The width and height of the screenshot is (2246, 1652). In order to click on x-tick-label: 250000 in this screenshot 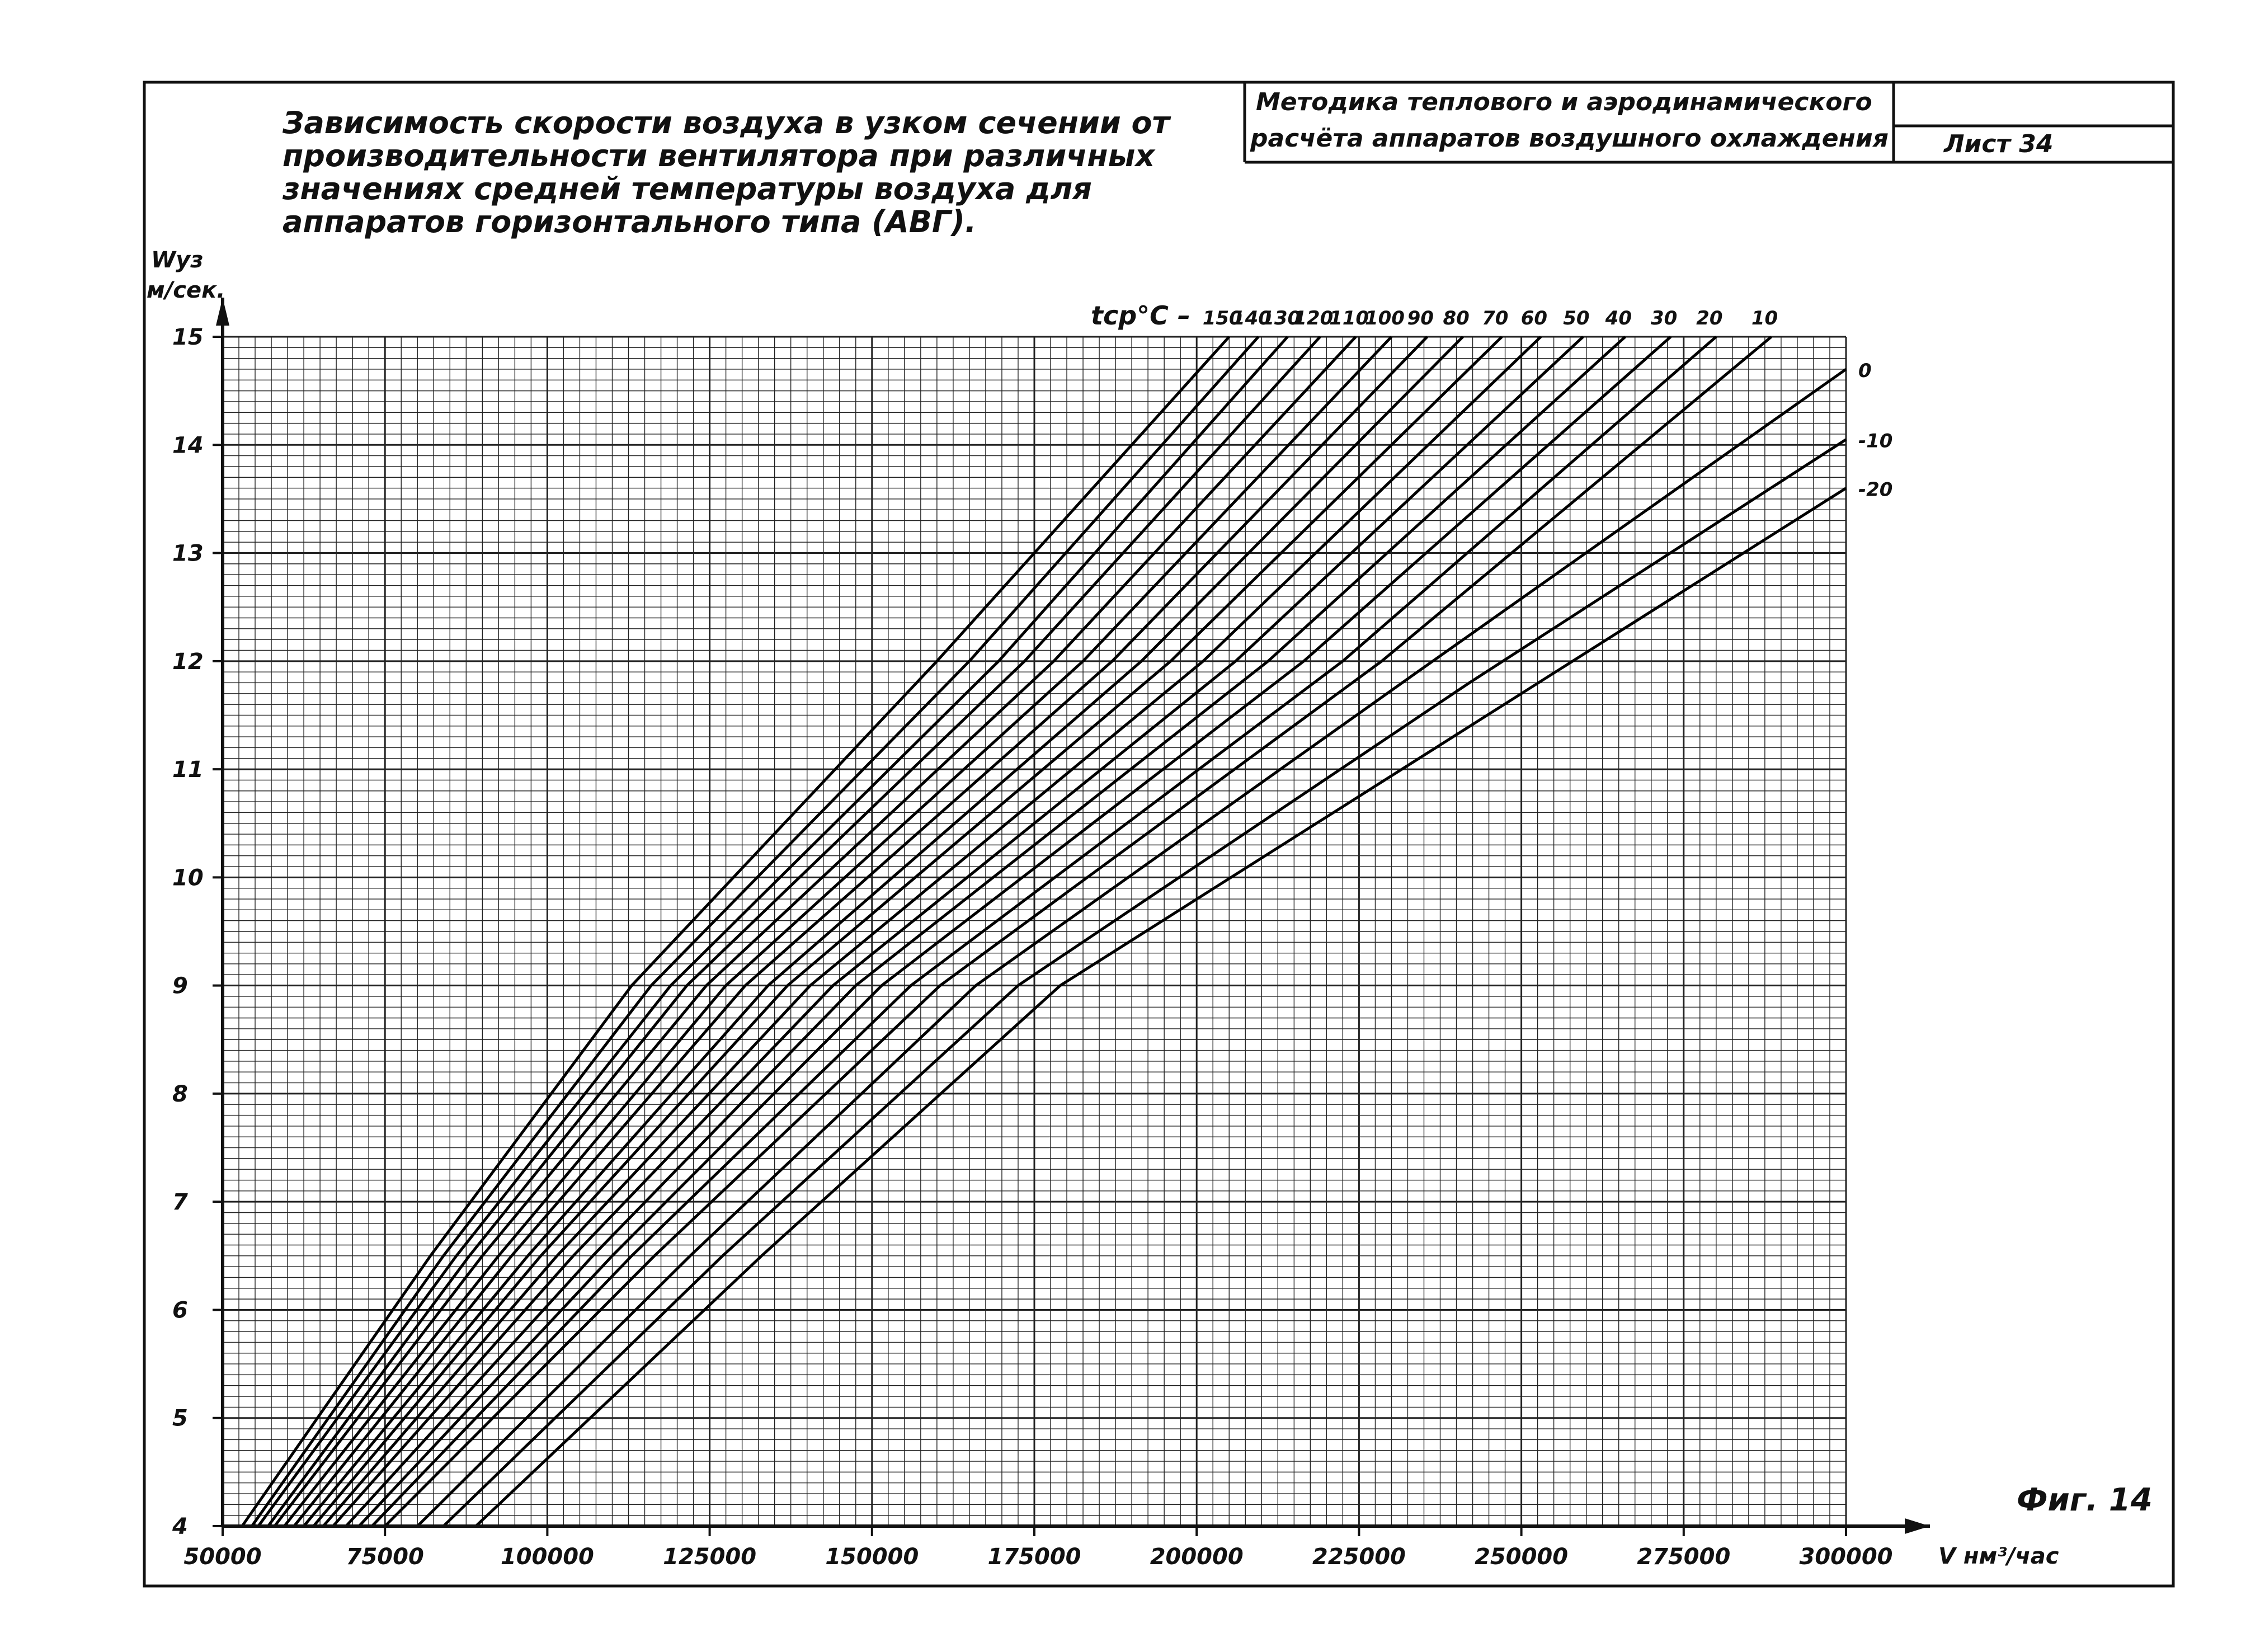, I will do `click(1521, 1557)`.